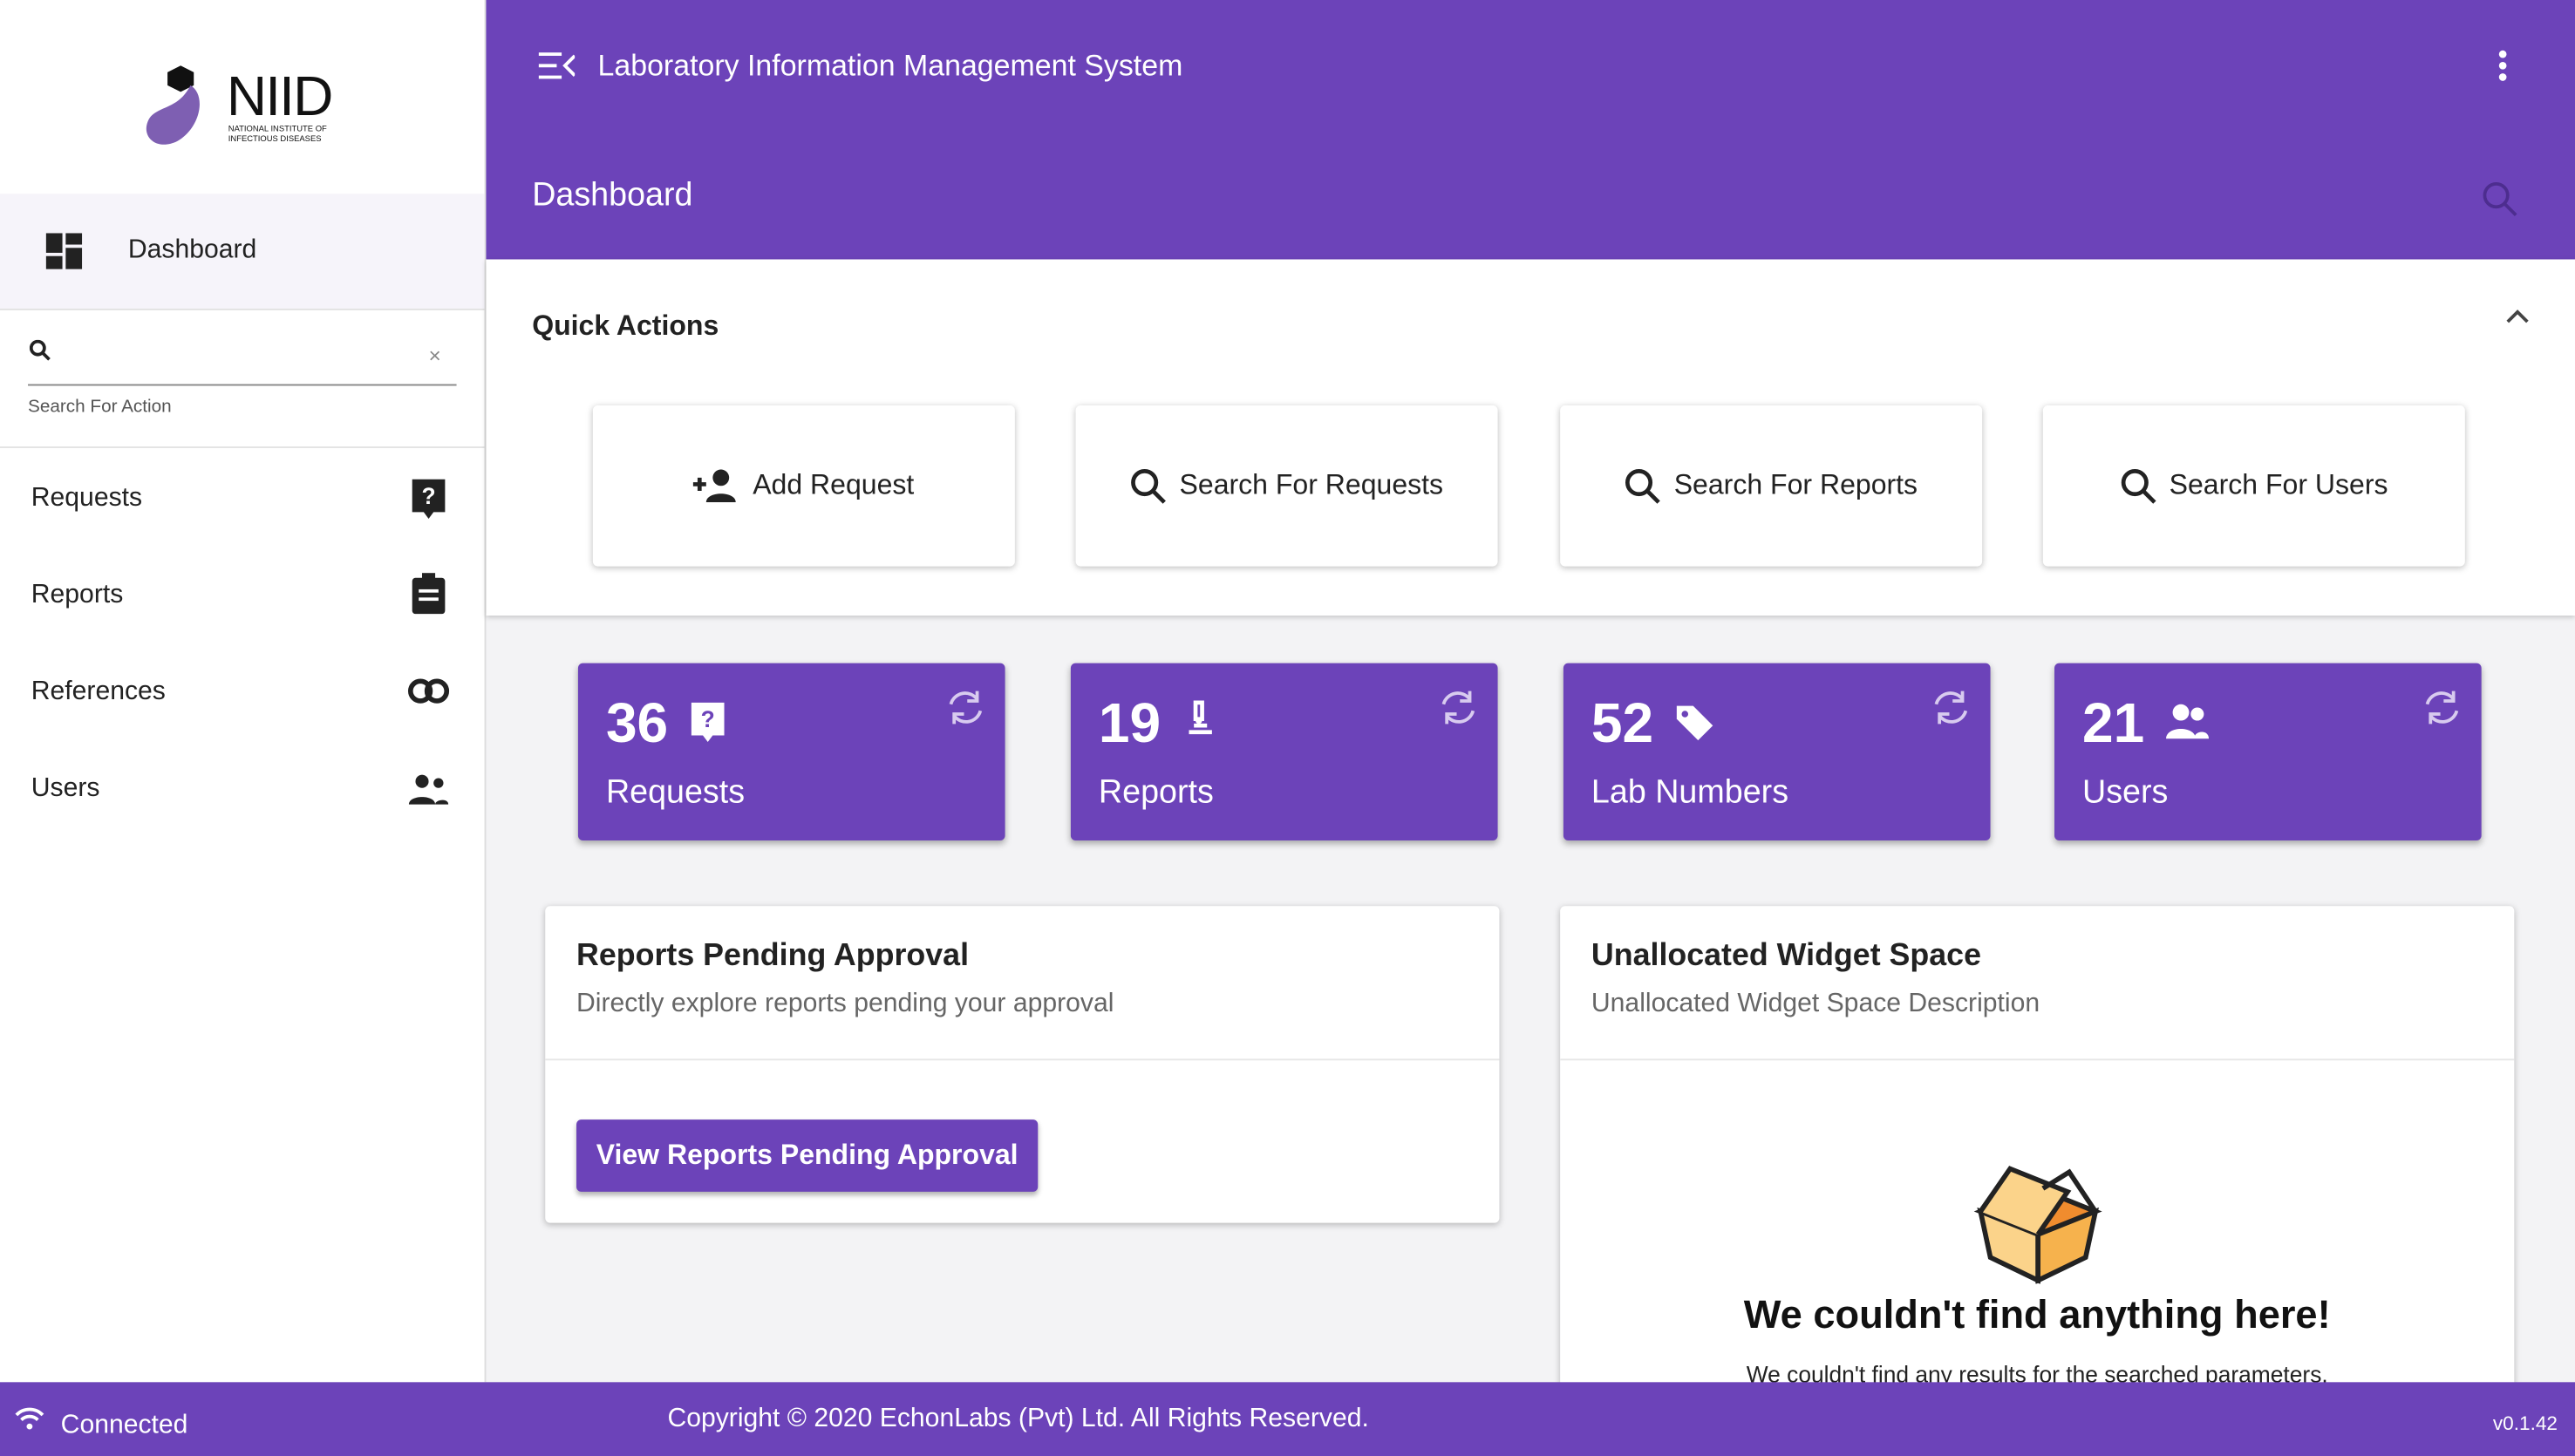 The image size is (2575, 1456). What do you see at coordinates (834, 485) in the screenshot?
I see `quick-action-label: Add Request` at bounding box center [834, 485].